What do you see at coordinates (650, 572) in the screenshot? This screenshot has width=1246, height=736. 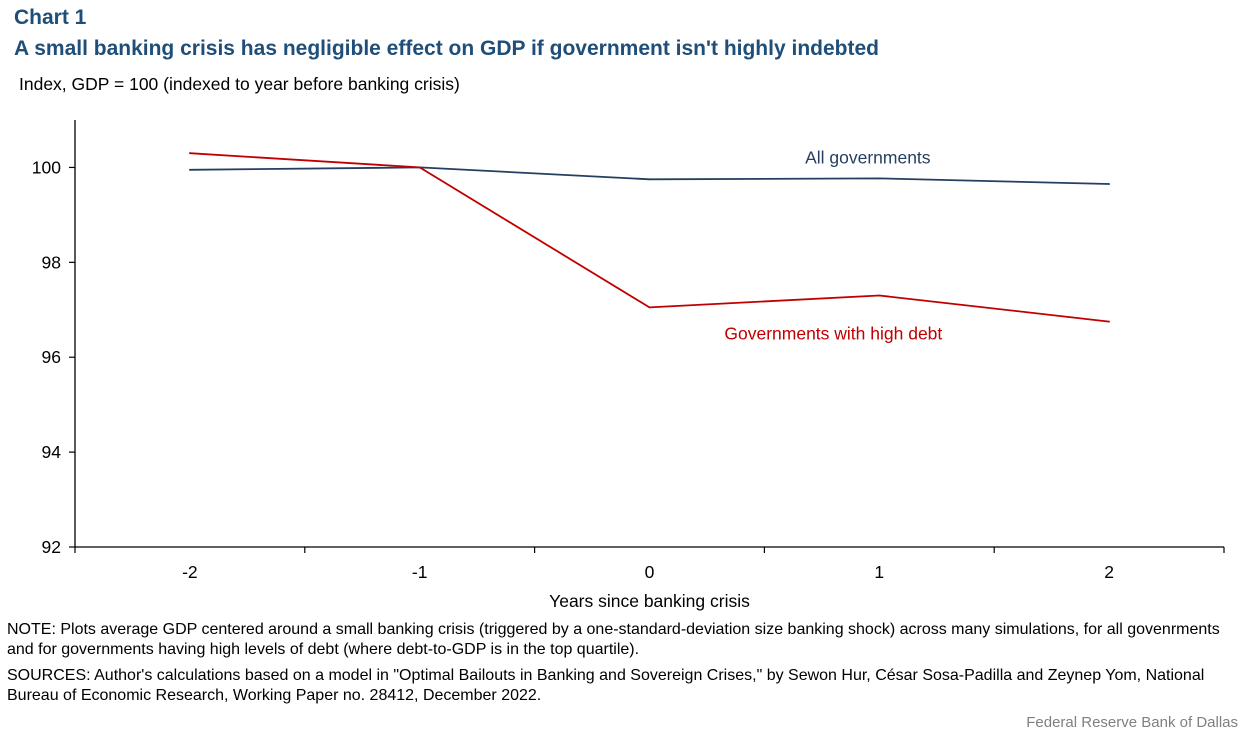 I see `x-tick-label: 0` at bounding box center [650, 572].